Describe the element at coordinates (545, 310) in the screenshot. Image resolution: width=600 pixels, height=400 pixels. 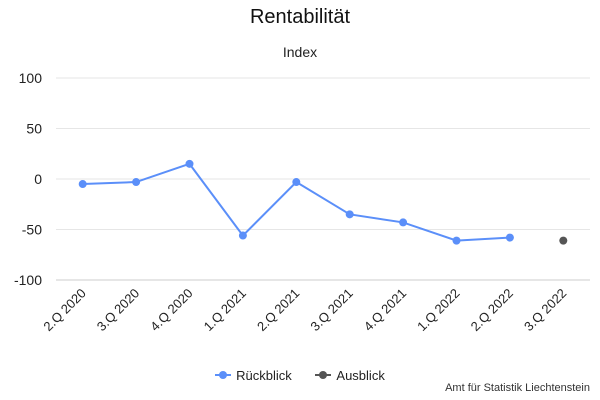
I see `x-tick-label-9: 3.Q 2022` at that location.